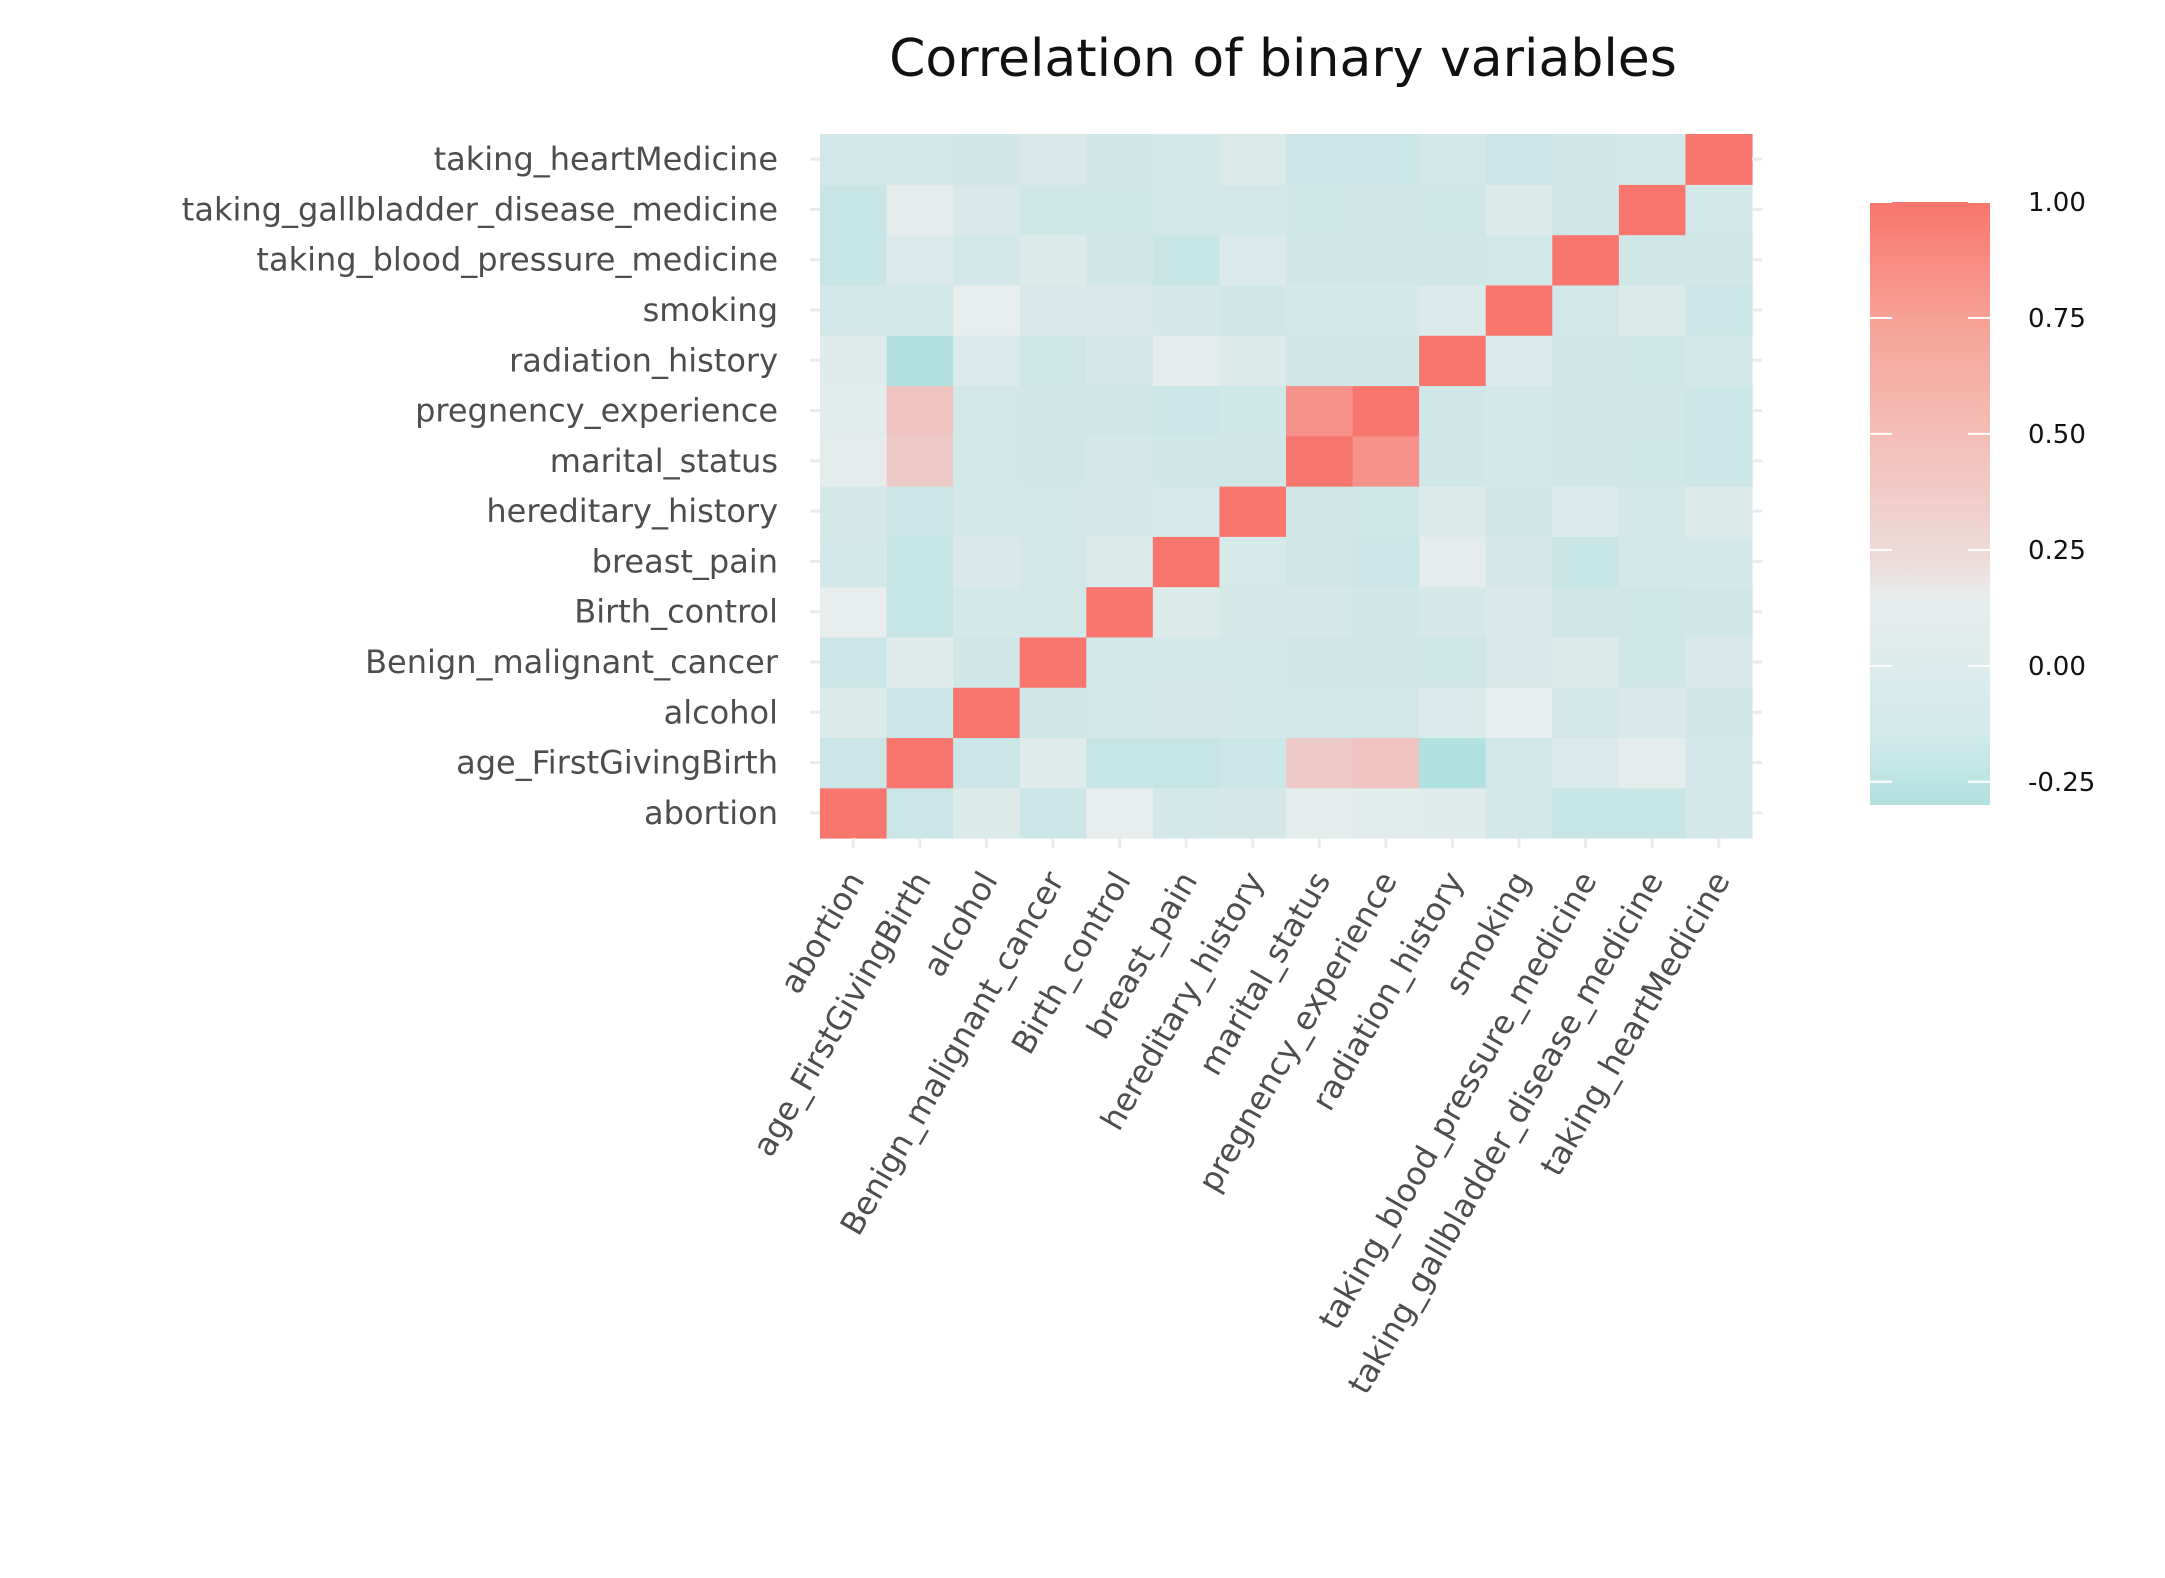 This screenshot has width=2165, height=1578. I want to click on heatmap-cell-age_FirstGivingBirth-Birth_control, so click(1120, 763).